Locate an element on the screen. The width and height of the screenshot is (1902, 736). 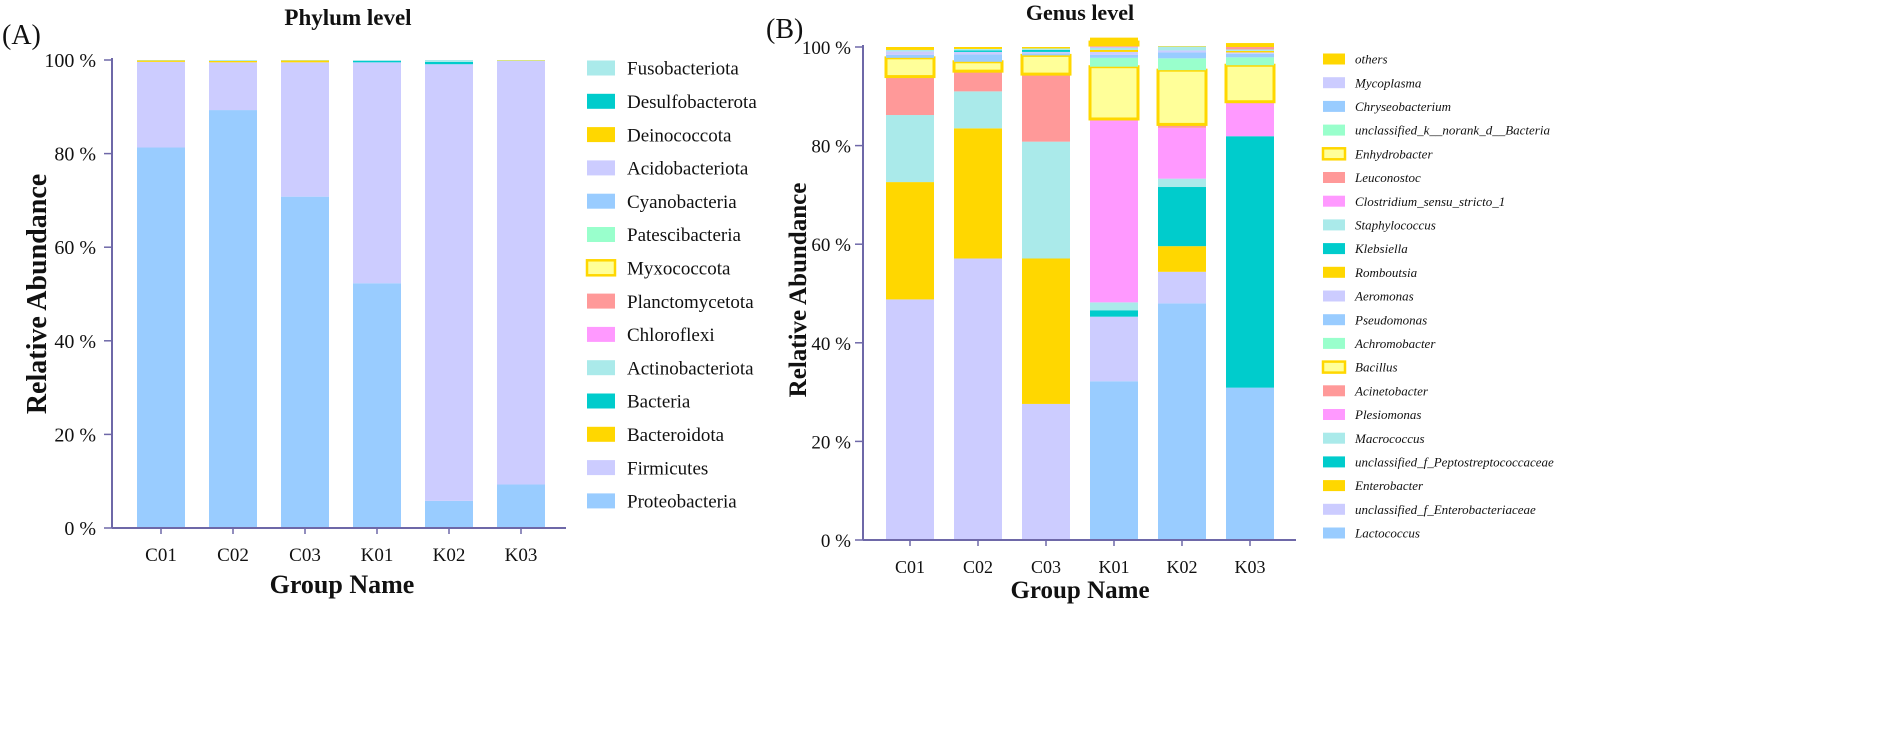
x-tick-label-k03: K03 is located at coordinates (1250, 567).